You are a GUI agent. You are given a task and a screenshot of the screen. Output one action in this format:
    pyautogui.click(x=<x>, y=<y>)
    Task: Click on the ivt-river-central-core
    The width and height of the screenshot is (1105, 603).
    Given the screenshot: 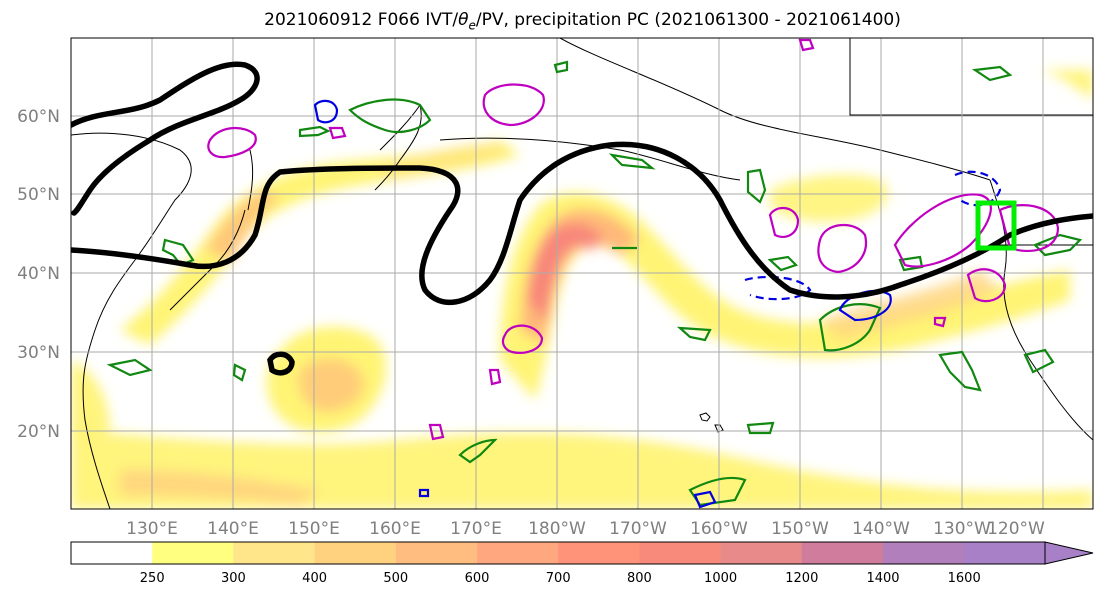 What is the action you would take?
    pyautogui.click(x=566, y=274)
    